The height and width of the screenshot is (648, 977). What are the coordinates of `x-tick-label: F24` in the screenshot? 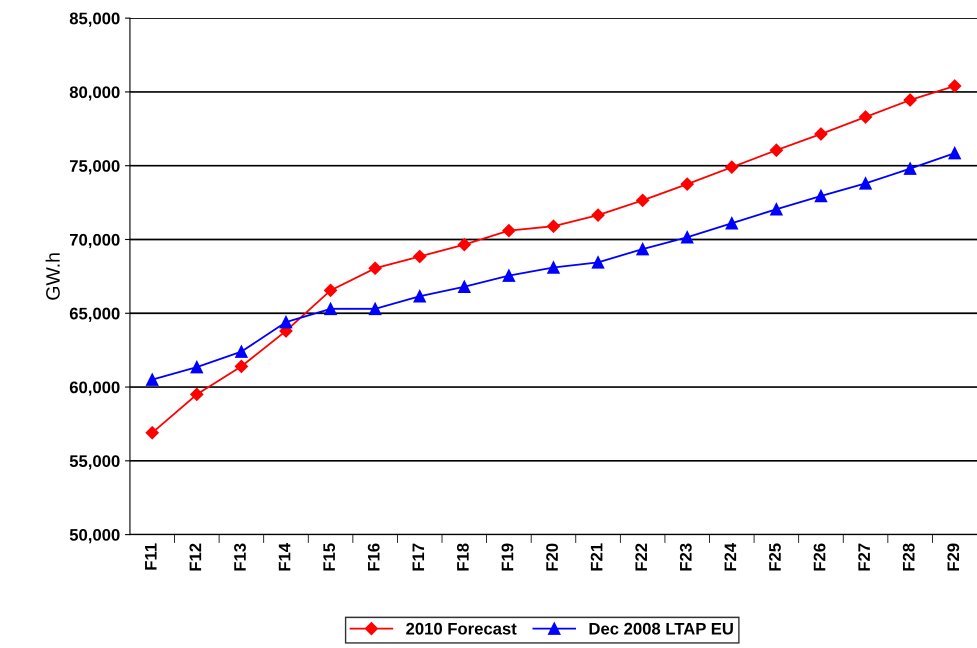 It's located at (730, 557).